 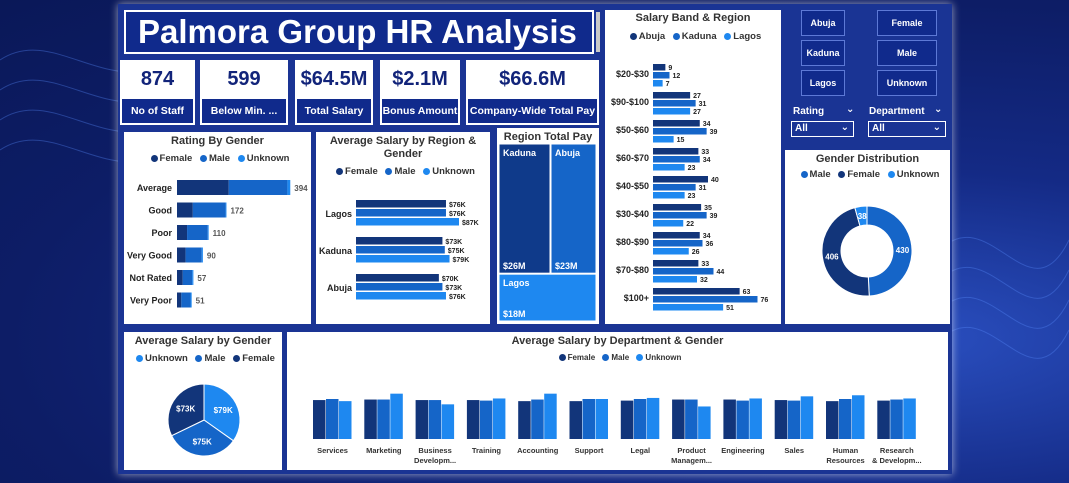 What do you see at coordinates (693, 18) in the screenshot?
I see `chart-title: Salary Band & Region` at bounding box center [693, 18].